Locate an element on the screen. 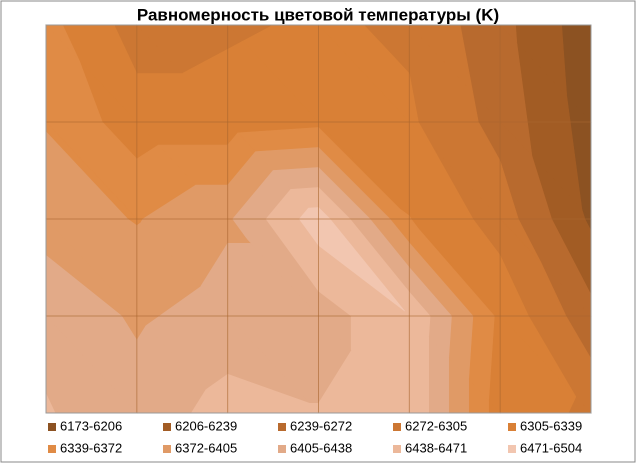  legend-label: 6405-6438 is located at coordinates (321, 447).